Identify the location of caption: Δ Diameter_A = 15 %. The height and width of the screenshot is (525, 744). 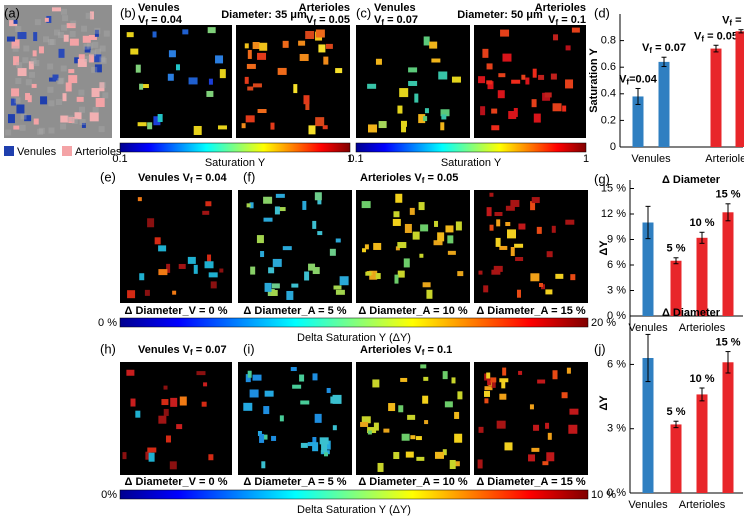
(531, 311).